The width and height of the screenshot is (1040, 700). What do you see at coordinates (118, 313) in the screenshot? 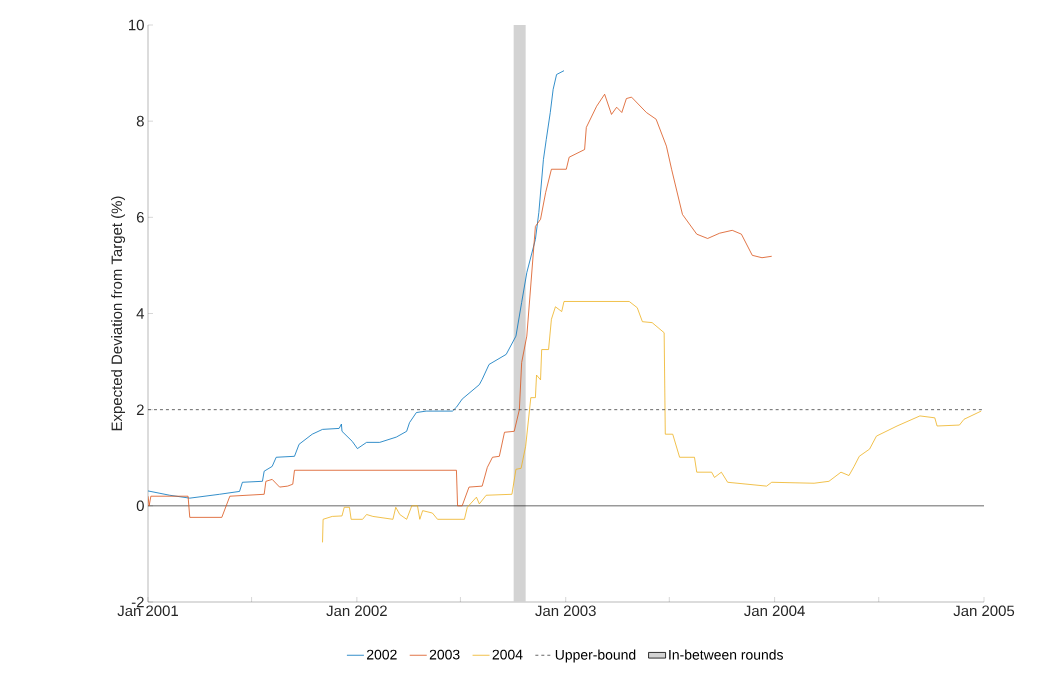
I see `y-axis-title: Expected Deviation from Target (%)` at bounding box center [118, 313].